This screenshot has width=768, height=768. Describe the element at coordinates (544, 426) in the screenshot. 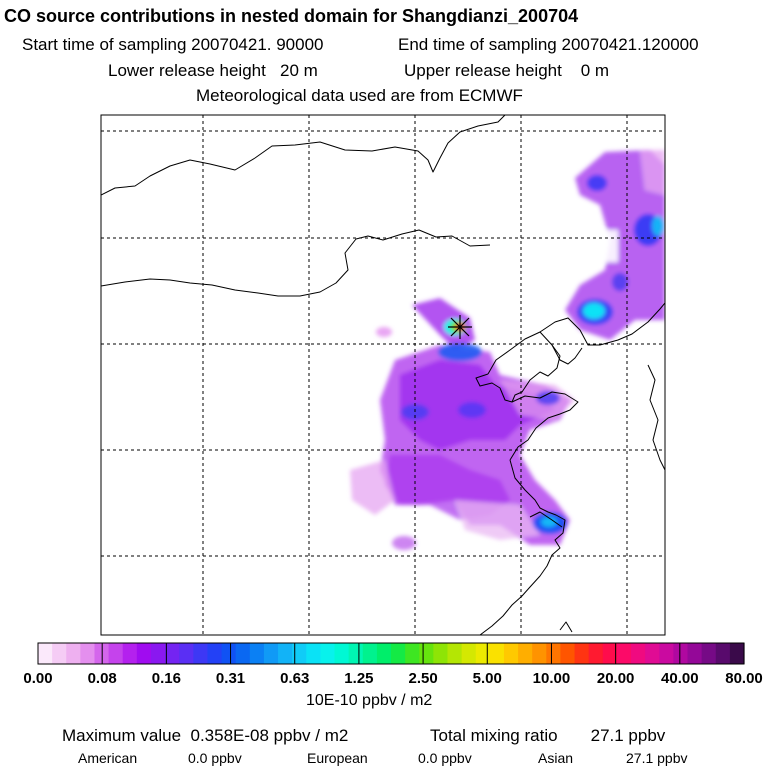

I see `shandong-peninsula` at that location.